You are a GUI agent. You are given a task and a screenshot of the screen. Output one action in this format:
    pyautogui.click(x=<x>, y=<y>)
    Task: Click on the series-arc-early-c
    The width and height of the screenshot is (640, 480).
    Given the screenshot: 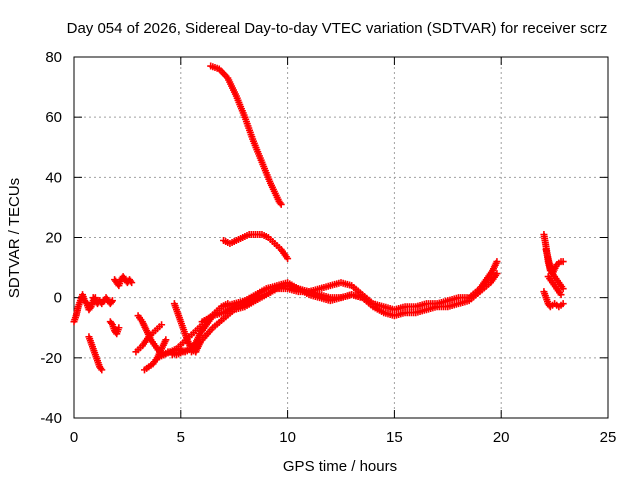 What is the action you would take?
    pyautogui.click(x=102, y=301)
    